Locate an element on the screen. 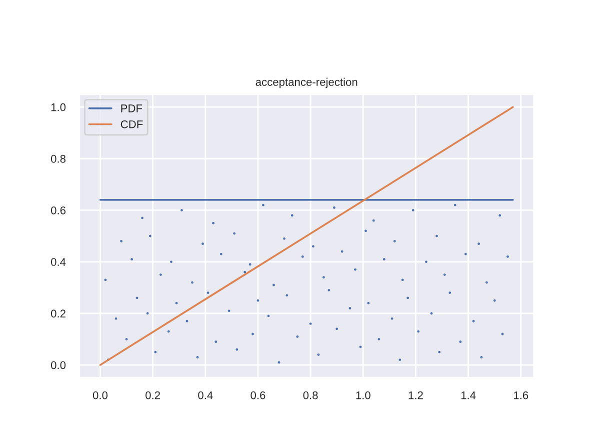  y-tick-label: 1.0 is located at coordinates (58, 107).